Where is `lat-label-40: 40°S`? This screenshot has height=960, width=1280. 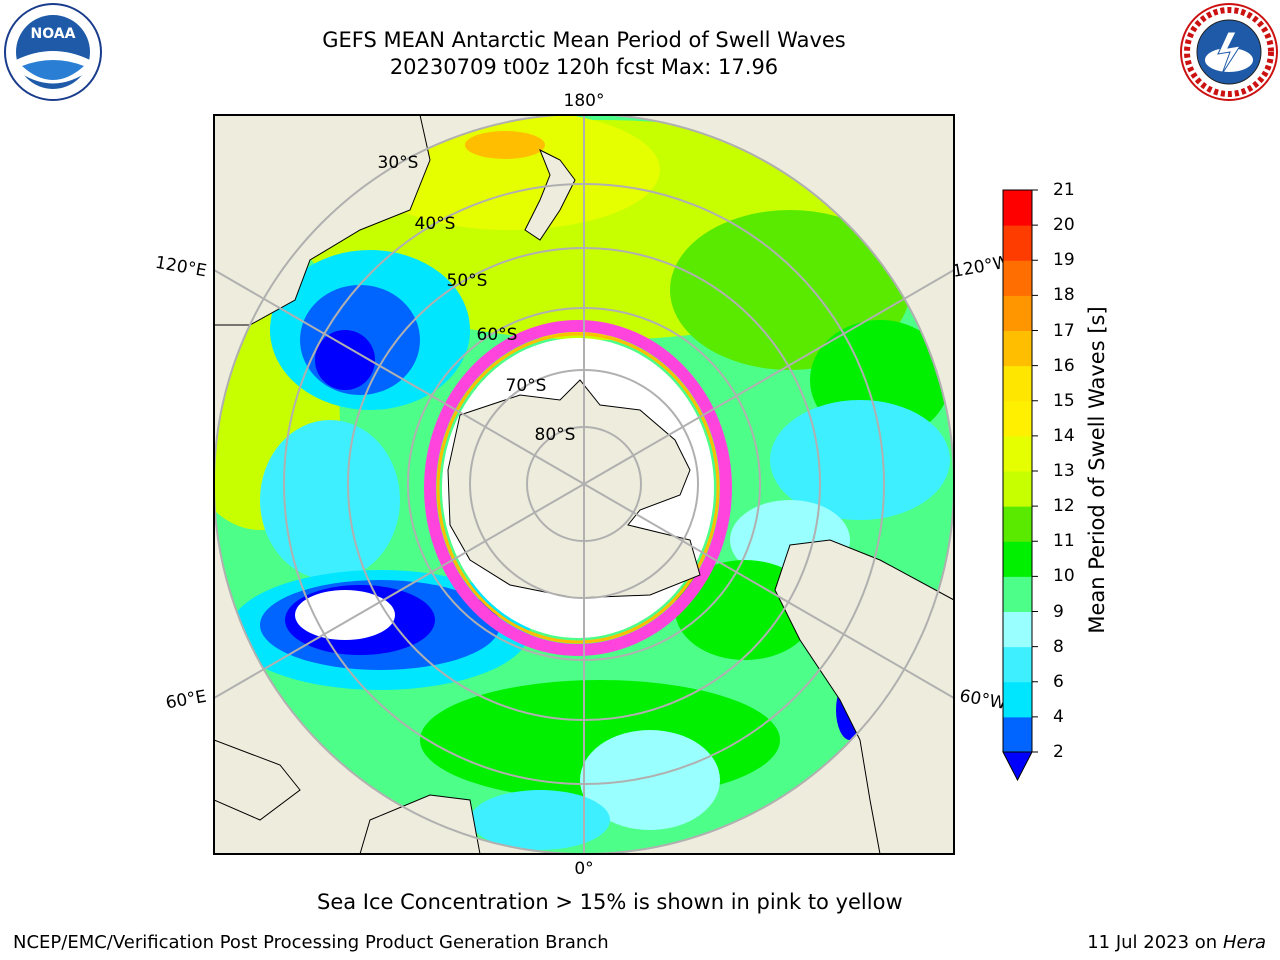 lat-label-40: 40°S is located at coordinates (435, 224).